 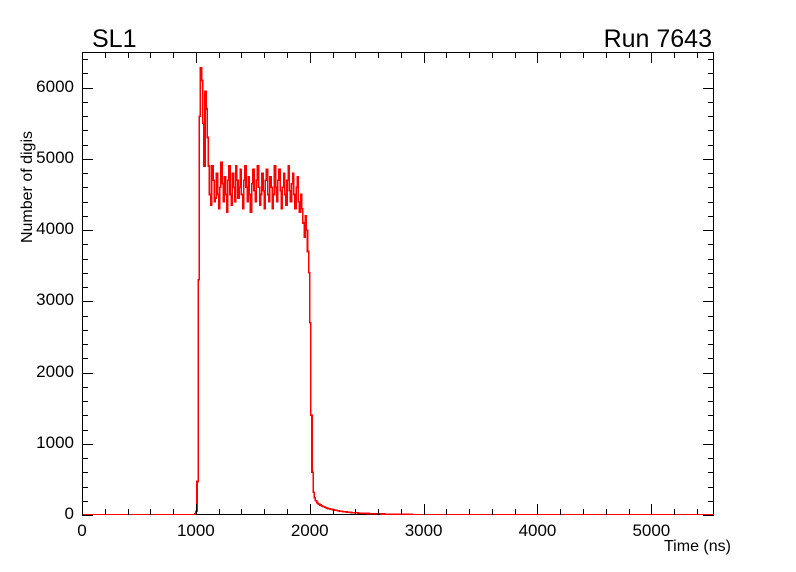 What do you see at coordinates (55, 86) in the screenshot?
I see `y-tick-label: 6000` at bounding box center [55, 86].